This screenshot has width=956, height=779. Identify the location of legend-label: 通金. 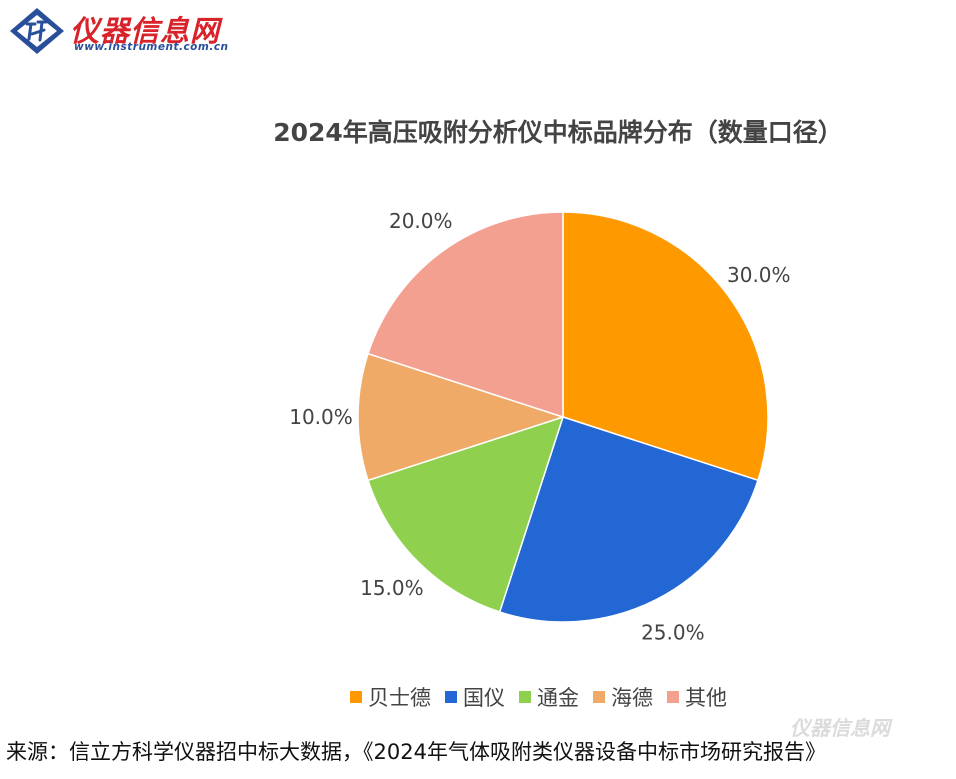
(558, 698).